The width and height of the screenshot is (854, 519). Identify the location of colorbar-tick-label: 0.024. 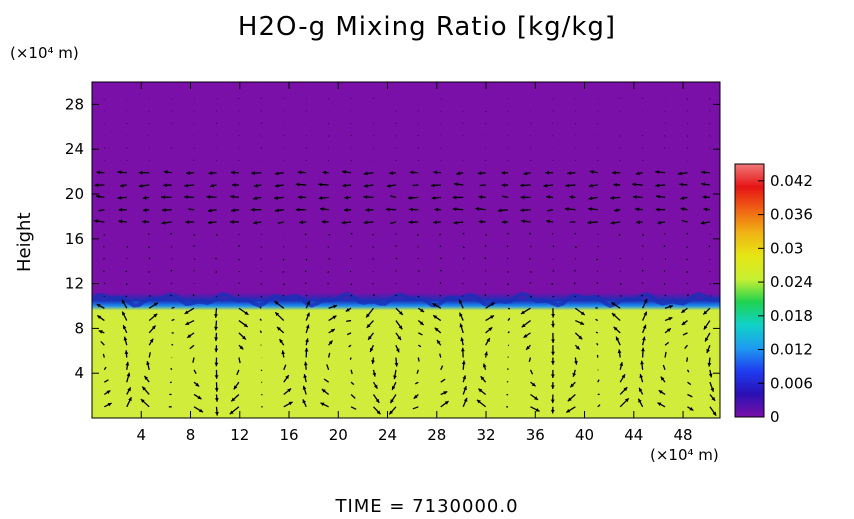
(791, 282).